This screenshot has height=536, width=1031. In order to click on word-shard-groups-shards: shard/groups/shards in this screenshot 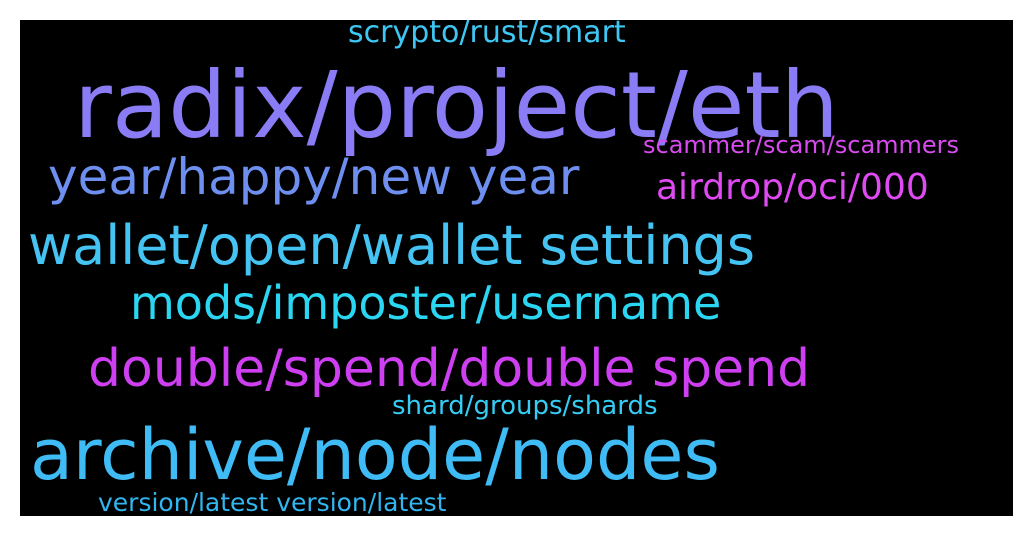, I will do `click(525, 406)`.